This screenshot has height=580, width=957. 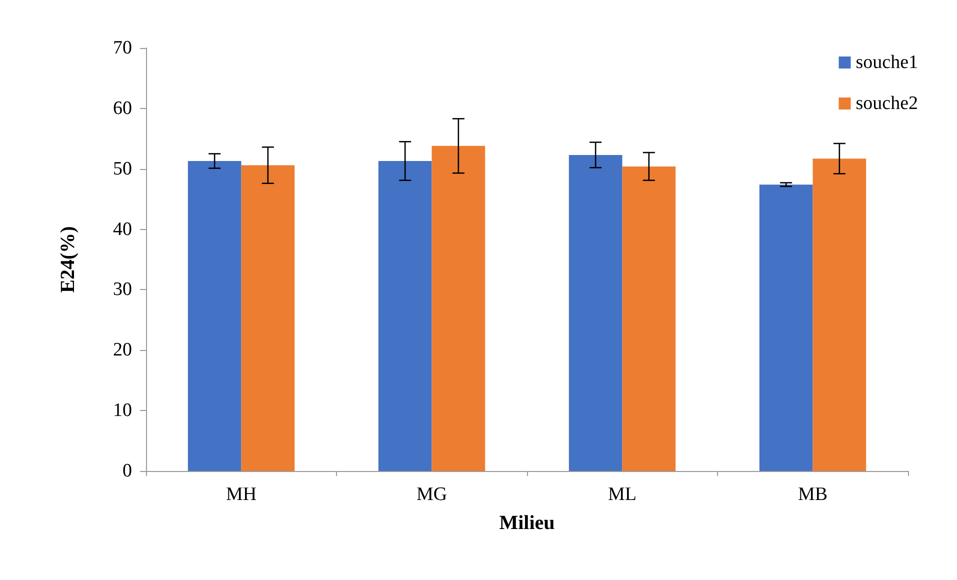 I want to click on x-tick-label: MG, so click(x=432, y=494).